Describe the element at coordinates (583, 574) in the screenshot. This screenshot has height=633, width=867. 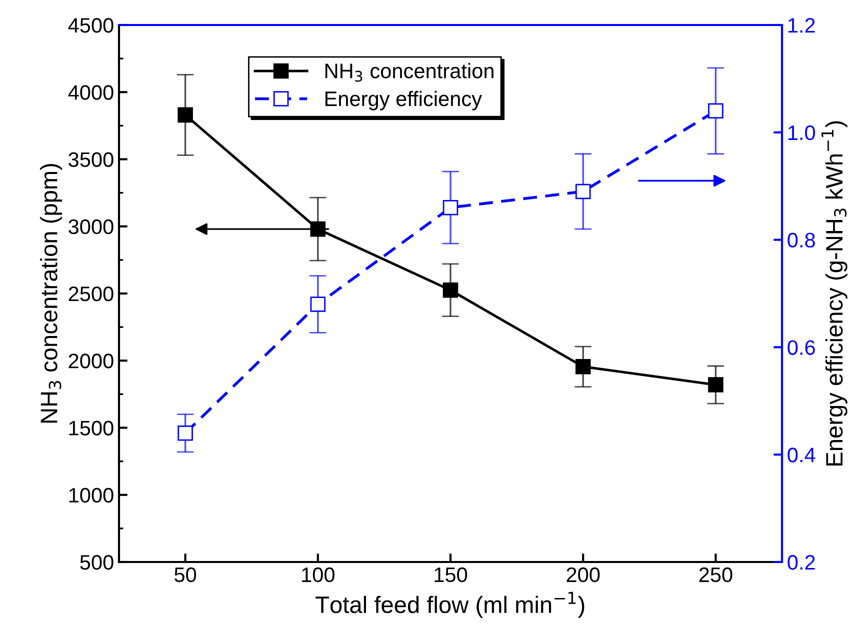
I see `x-tick-label: 200` at that location.